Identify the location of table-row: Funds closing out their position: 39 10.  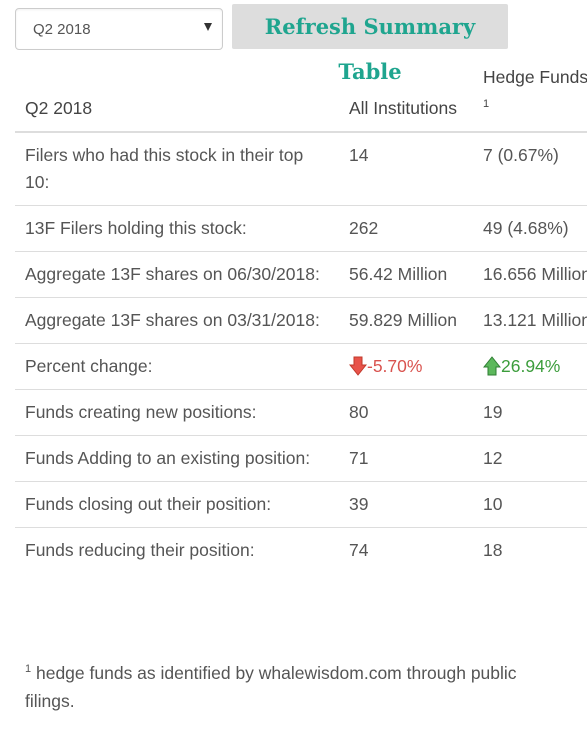
(301, 504).